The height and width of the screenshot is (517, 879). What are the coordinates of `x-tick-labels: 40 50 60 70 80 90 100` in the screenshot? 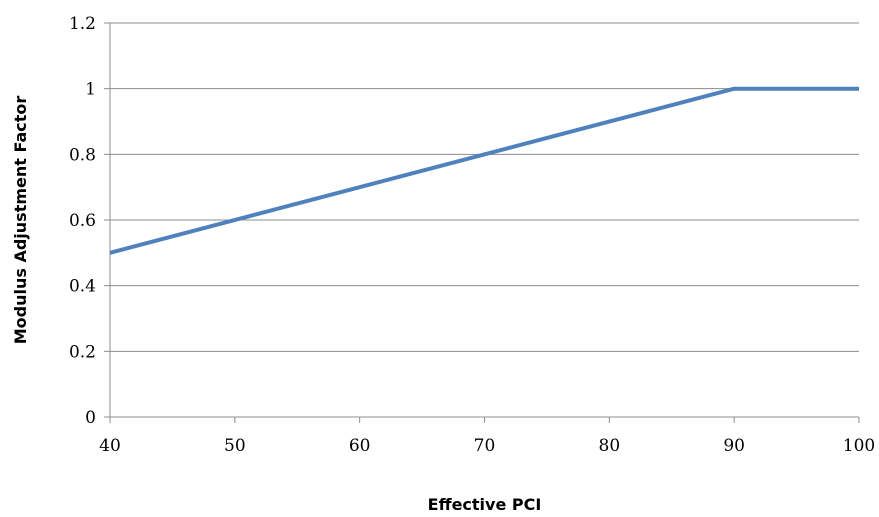 It's located at (487, 436).